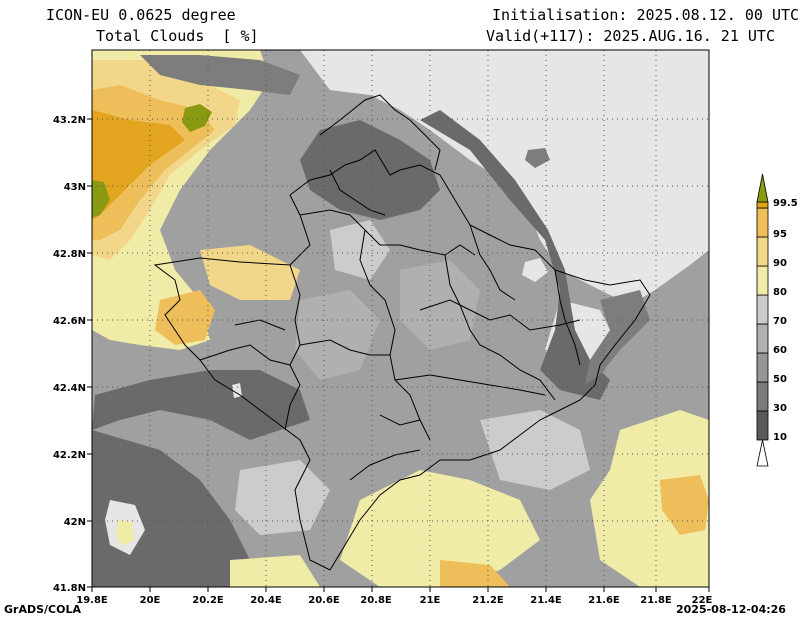 The image size is (800, 618). What do you see at coordinates (92, 600) in the screenshot?
I see `lon-label: 19.8E` at bounding box center [92, 600].